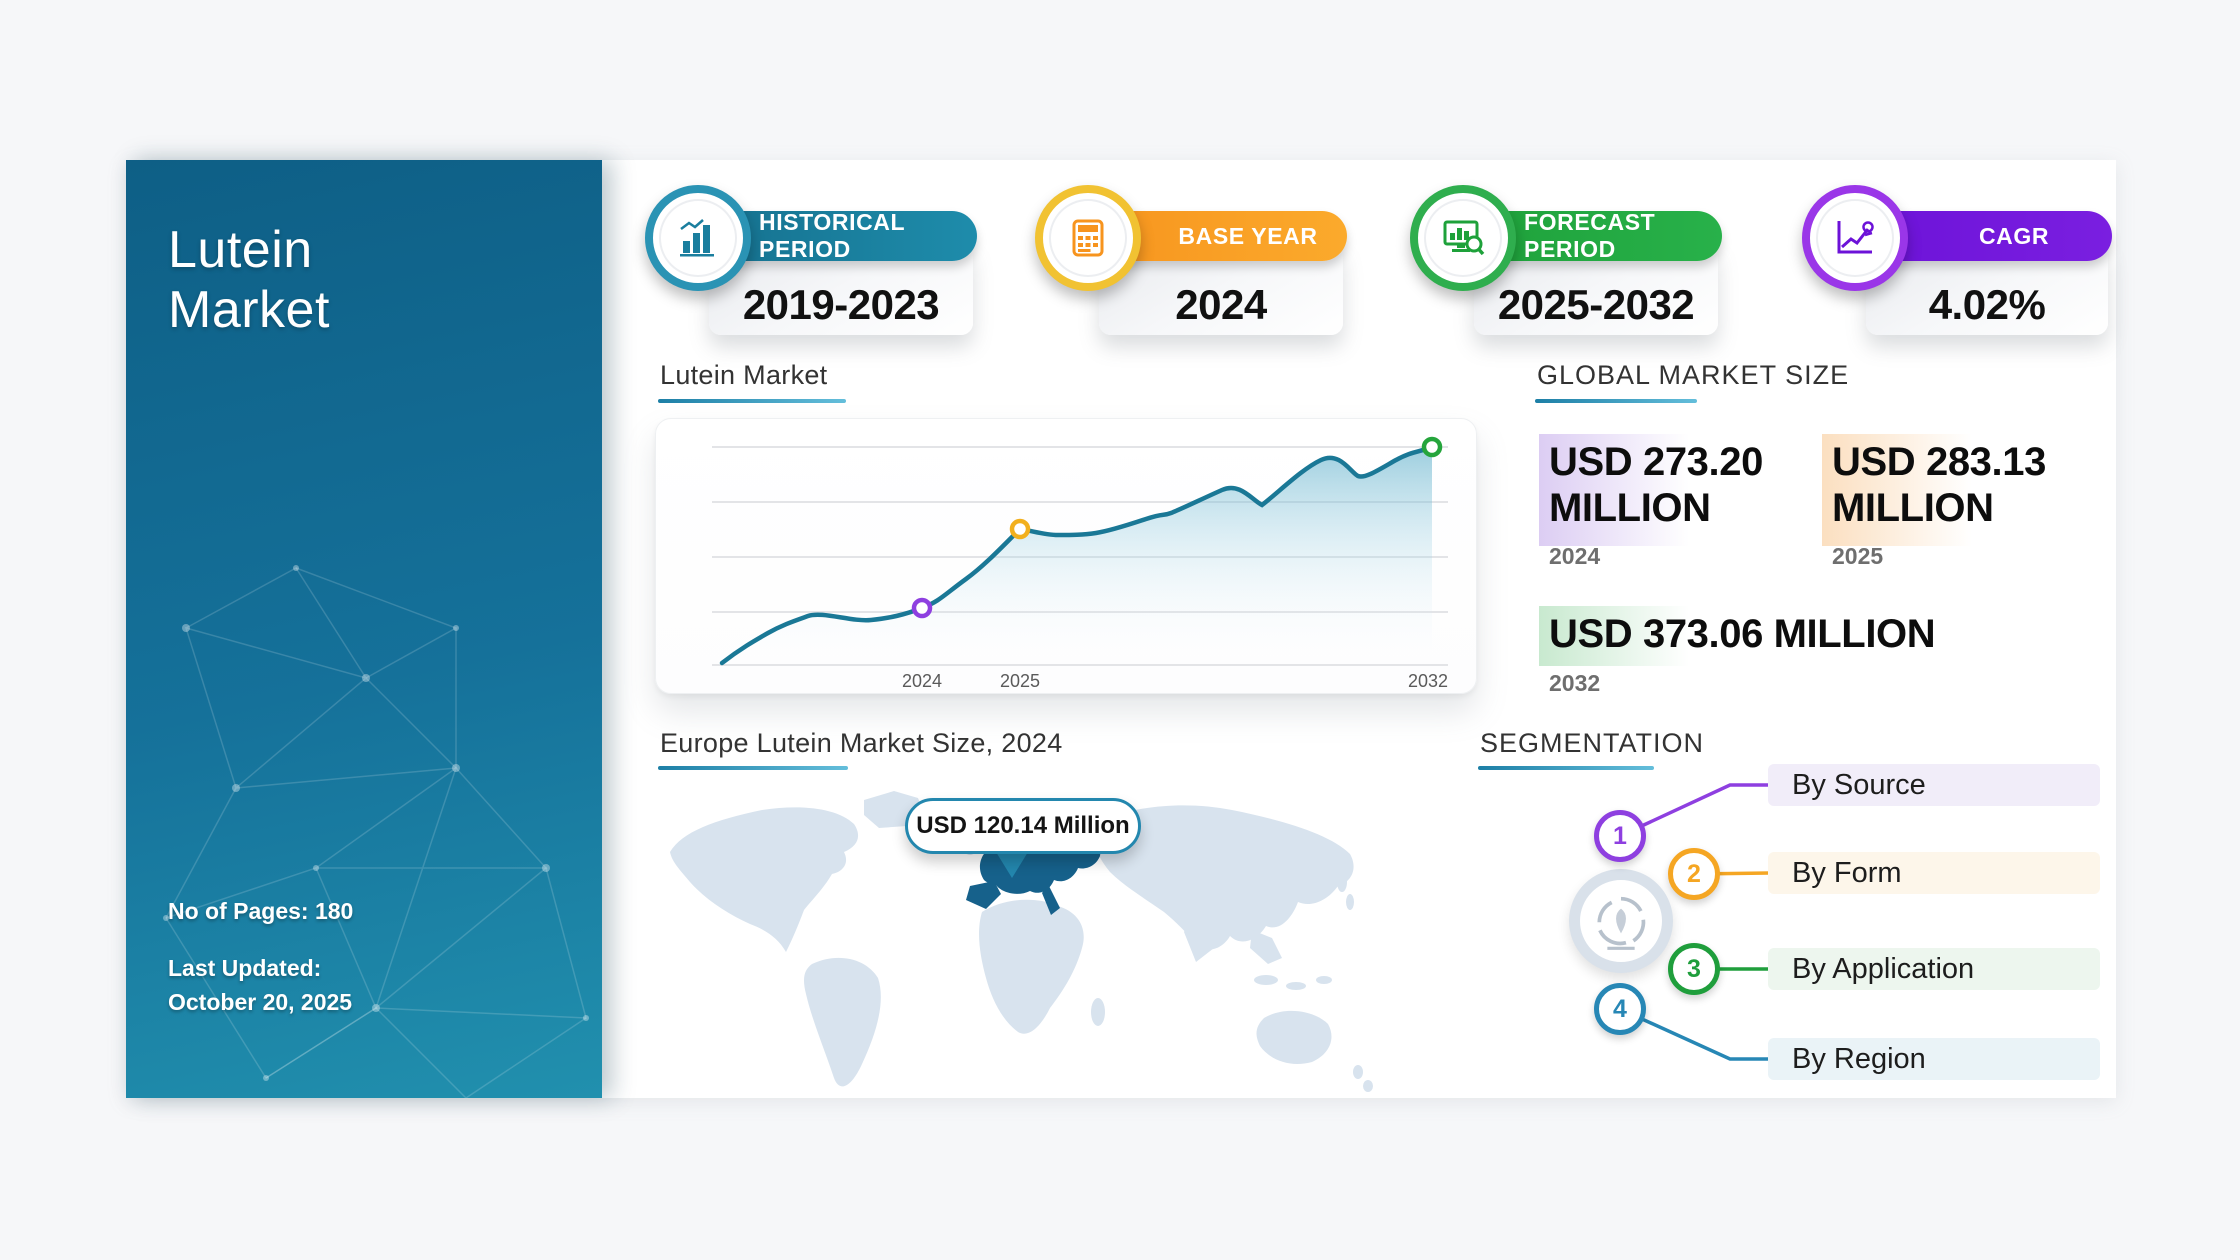 The width and height of the screenshot is (2240, 1260). Describe the element at coordinates (1077, 555) in the screenshot. I see `trend-line` at that location.